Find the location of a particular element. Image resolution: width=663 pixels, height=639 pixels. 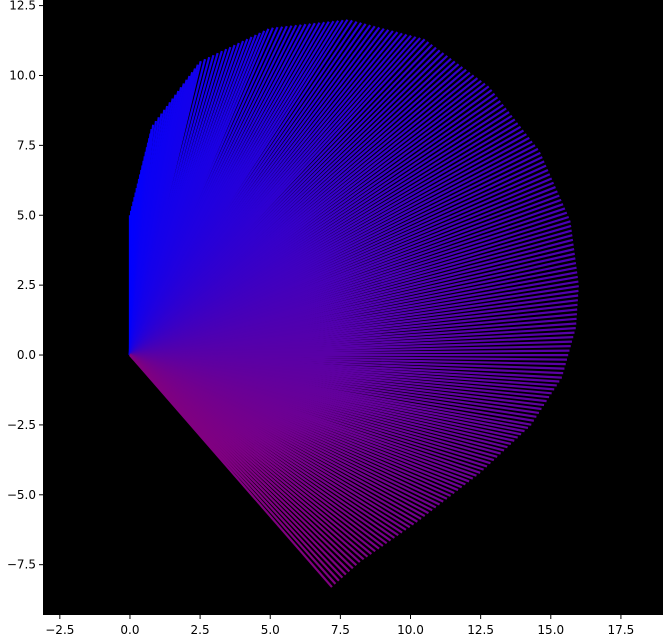

y-tick-label: 2.5 is located at coordinates (26, 285).